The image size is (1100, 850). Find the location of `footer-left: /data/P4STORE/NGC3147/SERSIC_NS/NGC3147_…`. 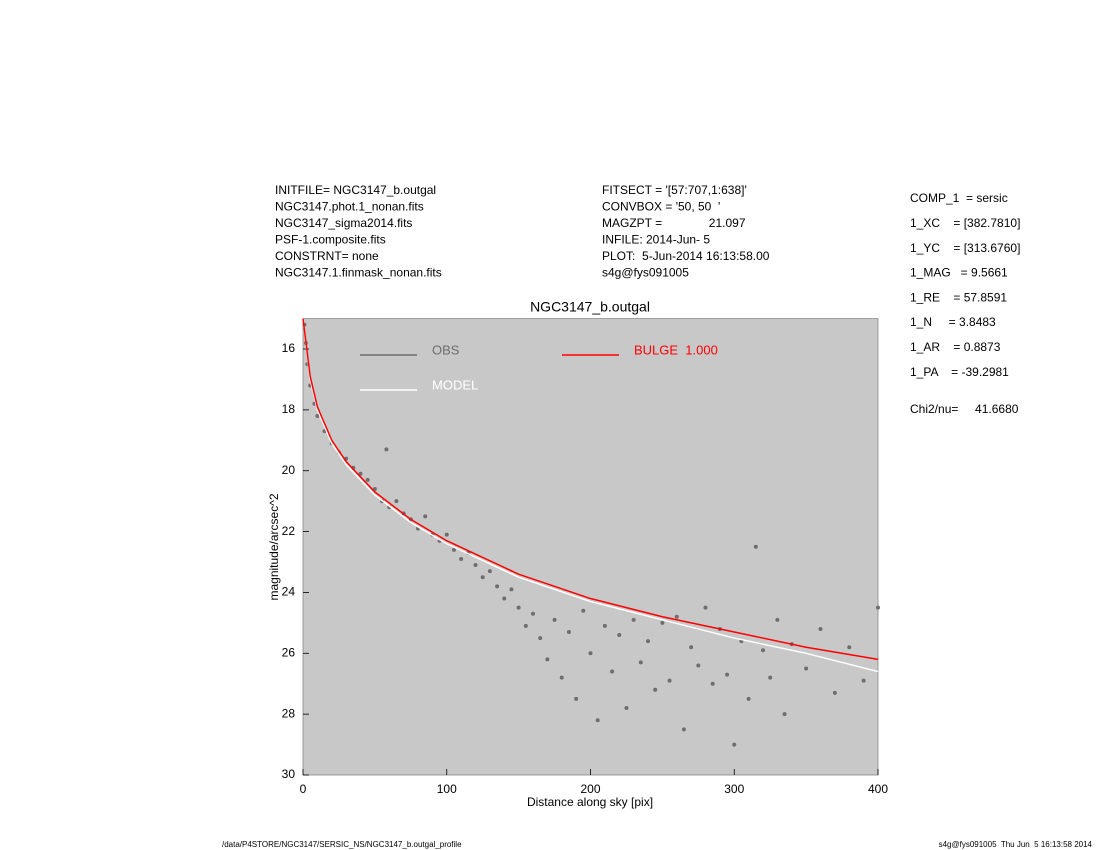

footer-left: /data/P4STORE/NGC3147/SERSIC_NS/NGC3147_… is located at coordinates (342, 844).